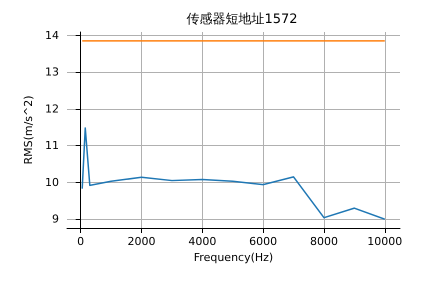  I want to click on y-tick-label: 9, so click(55, 219).